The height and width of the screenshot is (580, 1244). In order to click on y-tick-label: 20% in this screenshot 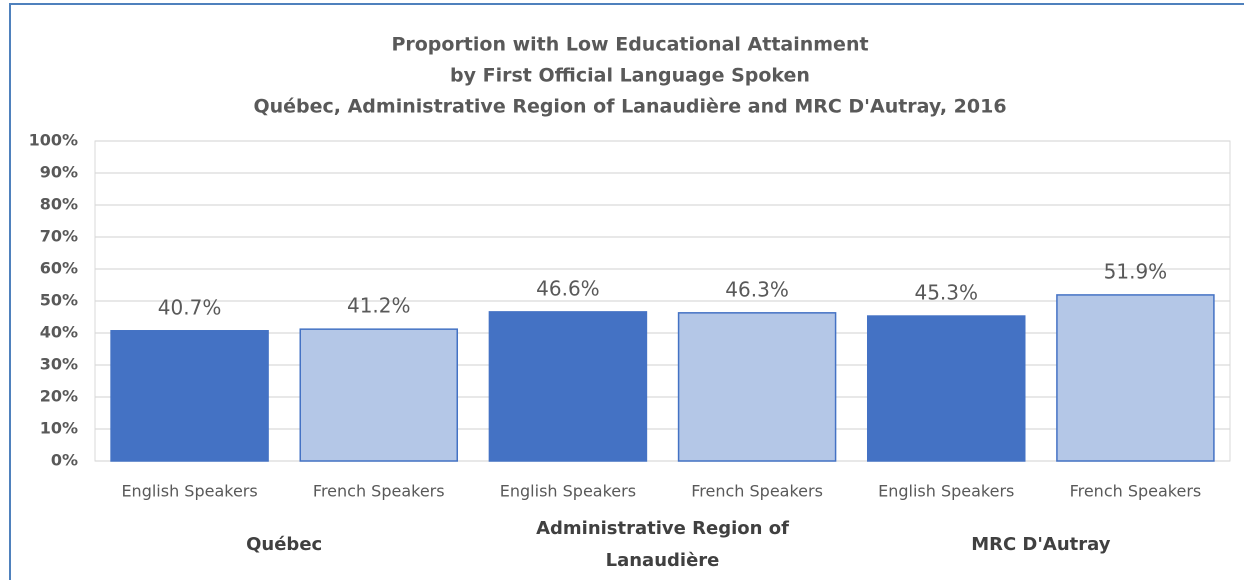, I will do `click(59, 396)`.